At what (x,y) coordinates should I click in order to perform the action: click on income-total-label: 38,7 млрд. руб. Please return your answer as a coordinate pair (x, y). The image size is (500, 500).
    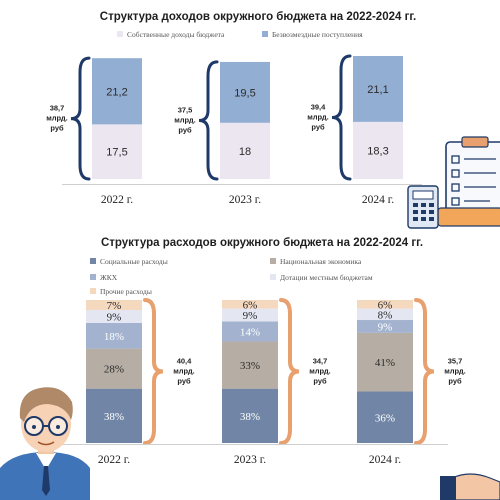
    Looking at the image, I should click on (57, 118).